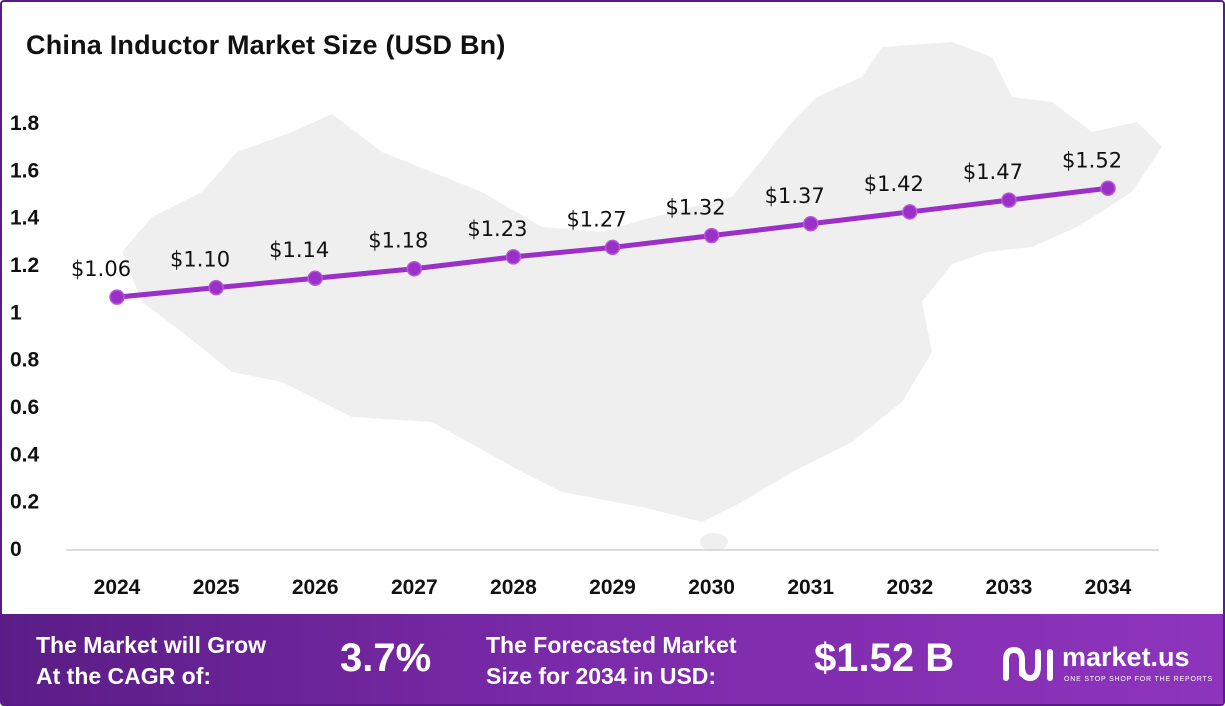  What do you see at coordinates (24, 265) in the screenshot?
I see `y-tick-label: 1.2` at bounding box center [24, 265].